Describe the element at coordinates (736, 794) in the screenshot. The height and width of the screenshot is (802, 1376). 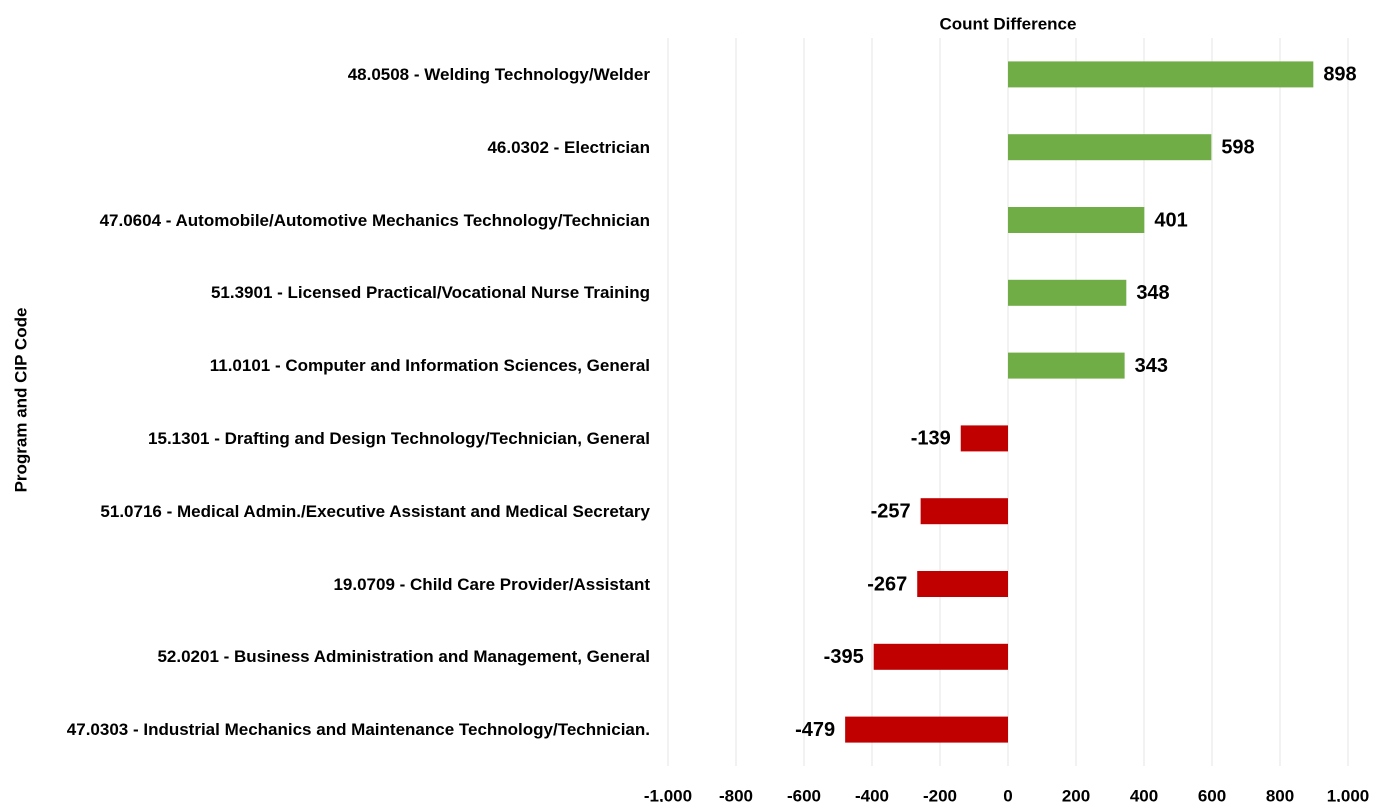
I see `x-tick-label: -800` at that location.